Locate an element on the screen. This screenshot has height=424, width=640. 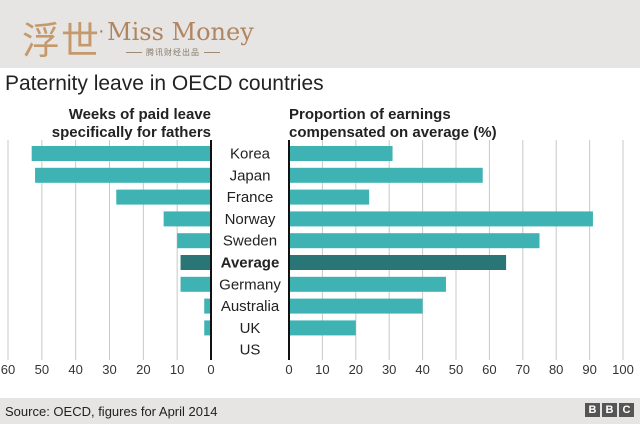
right-tick-label: 40 is located at coordinates (422, 369).